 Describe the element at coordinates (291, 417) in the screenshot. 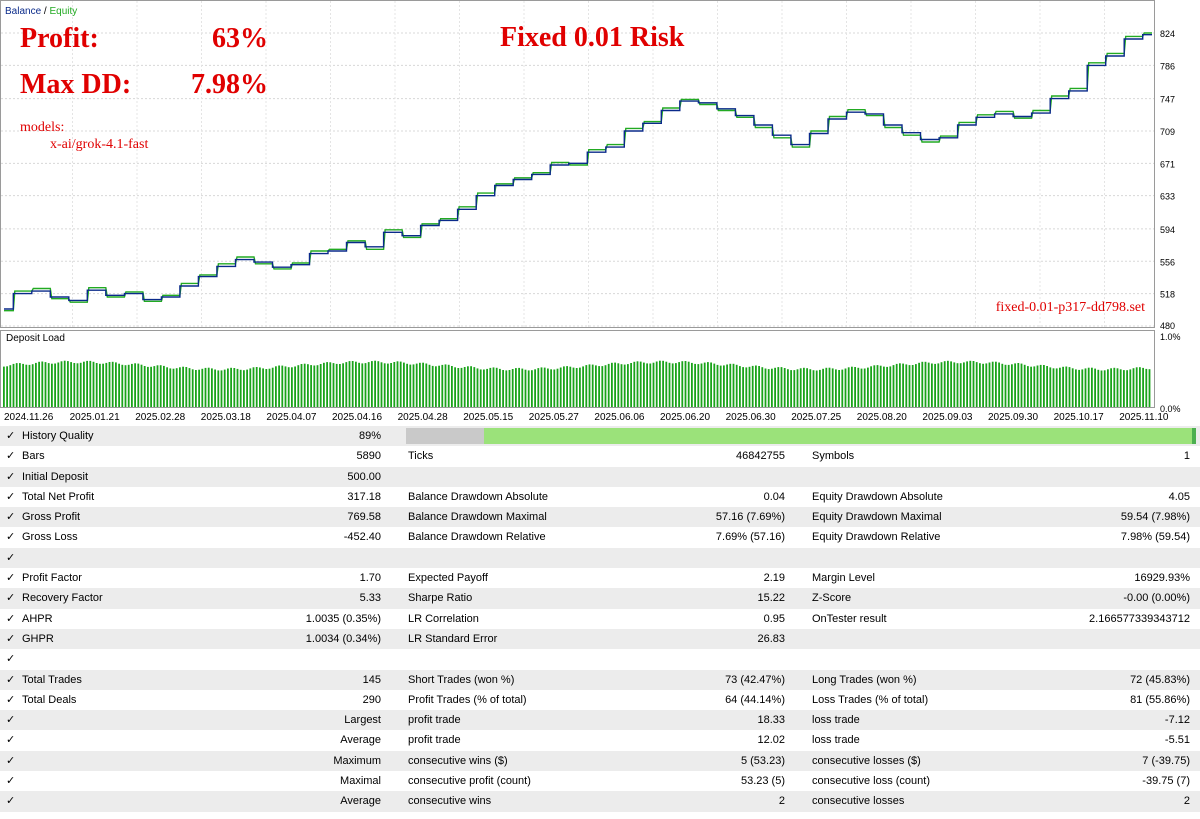

I see `x-tick-label: 2025.04.07` at that location.